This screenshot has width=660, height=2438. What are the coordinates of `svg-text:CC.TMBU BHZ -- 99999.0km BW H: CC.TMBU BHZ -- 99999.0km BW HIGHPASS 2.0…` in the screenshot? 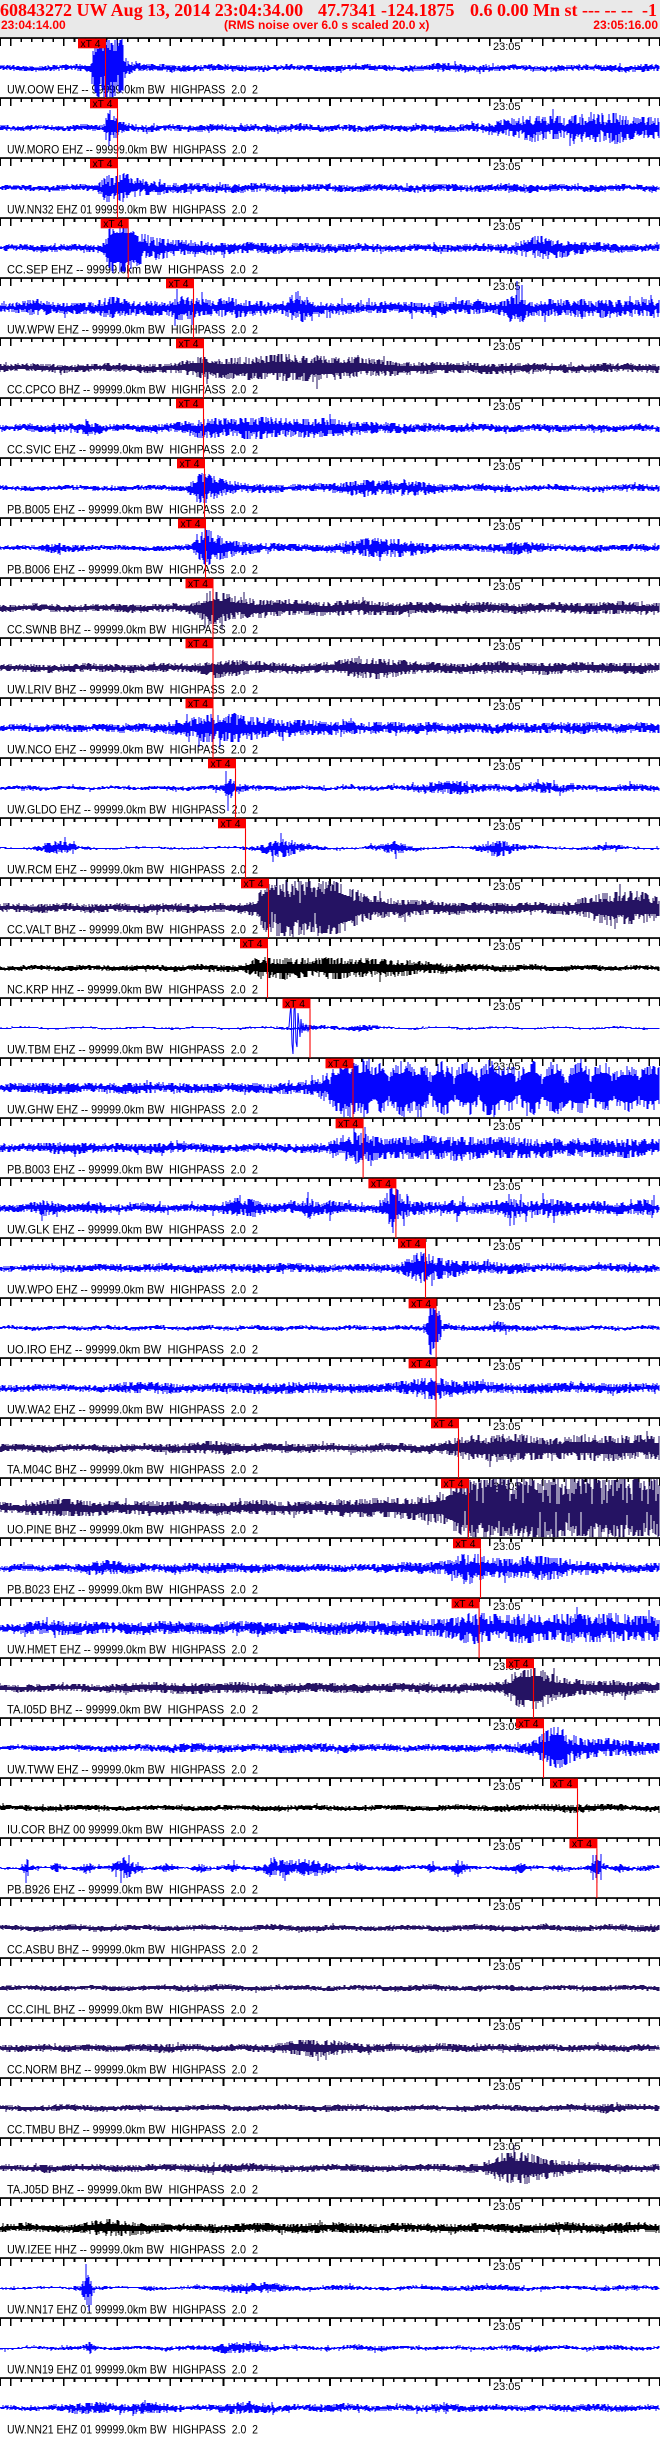 It's located at (132, 2130).